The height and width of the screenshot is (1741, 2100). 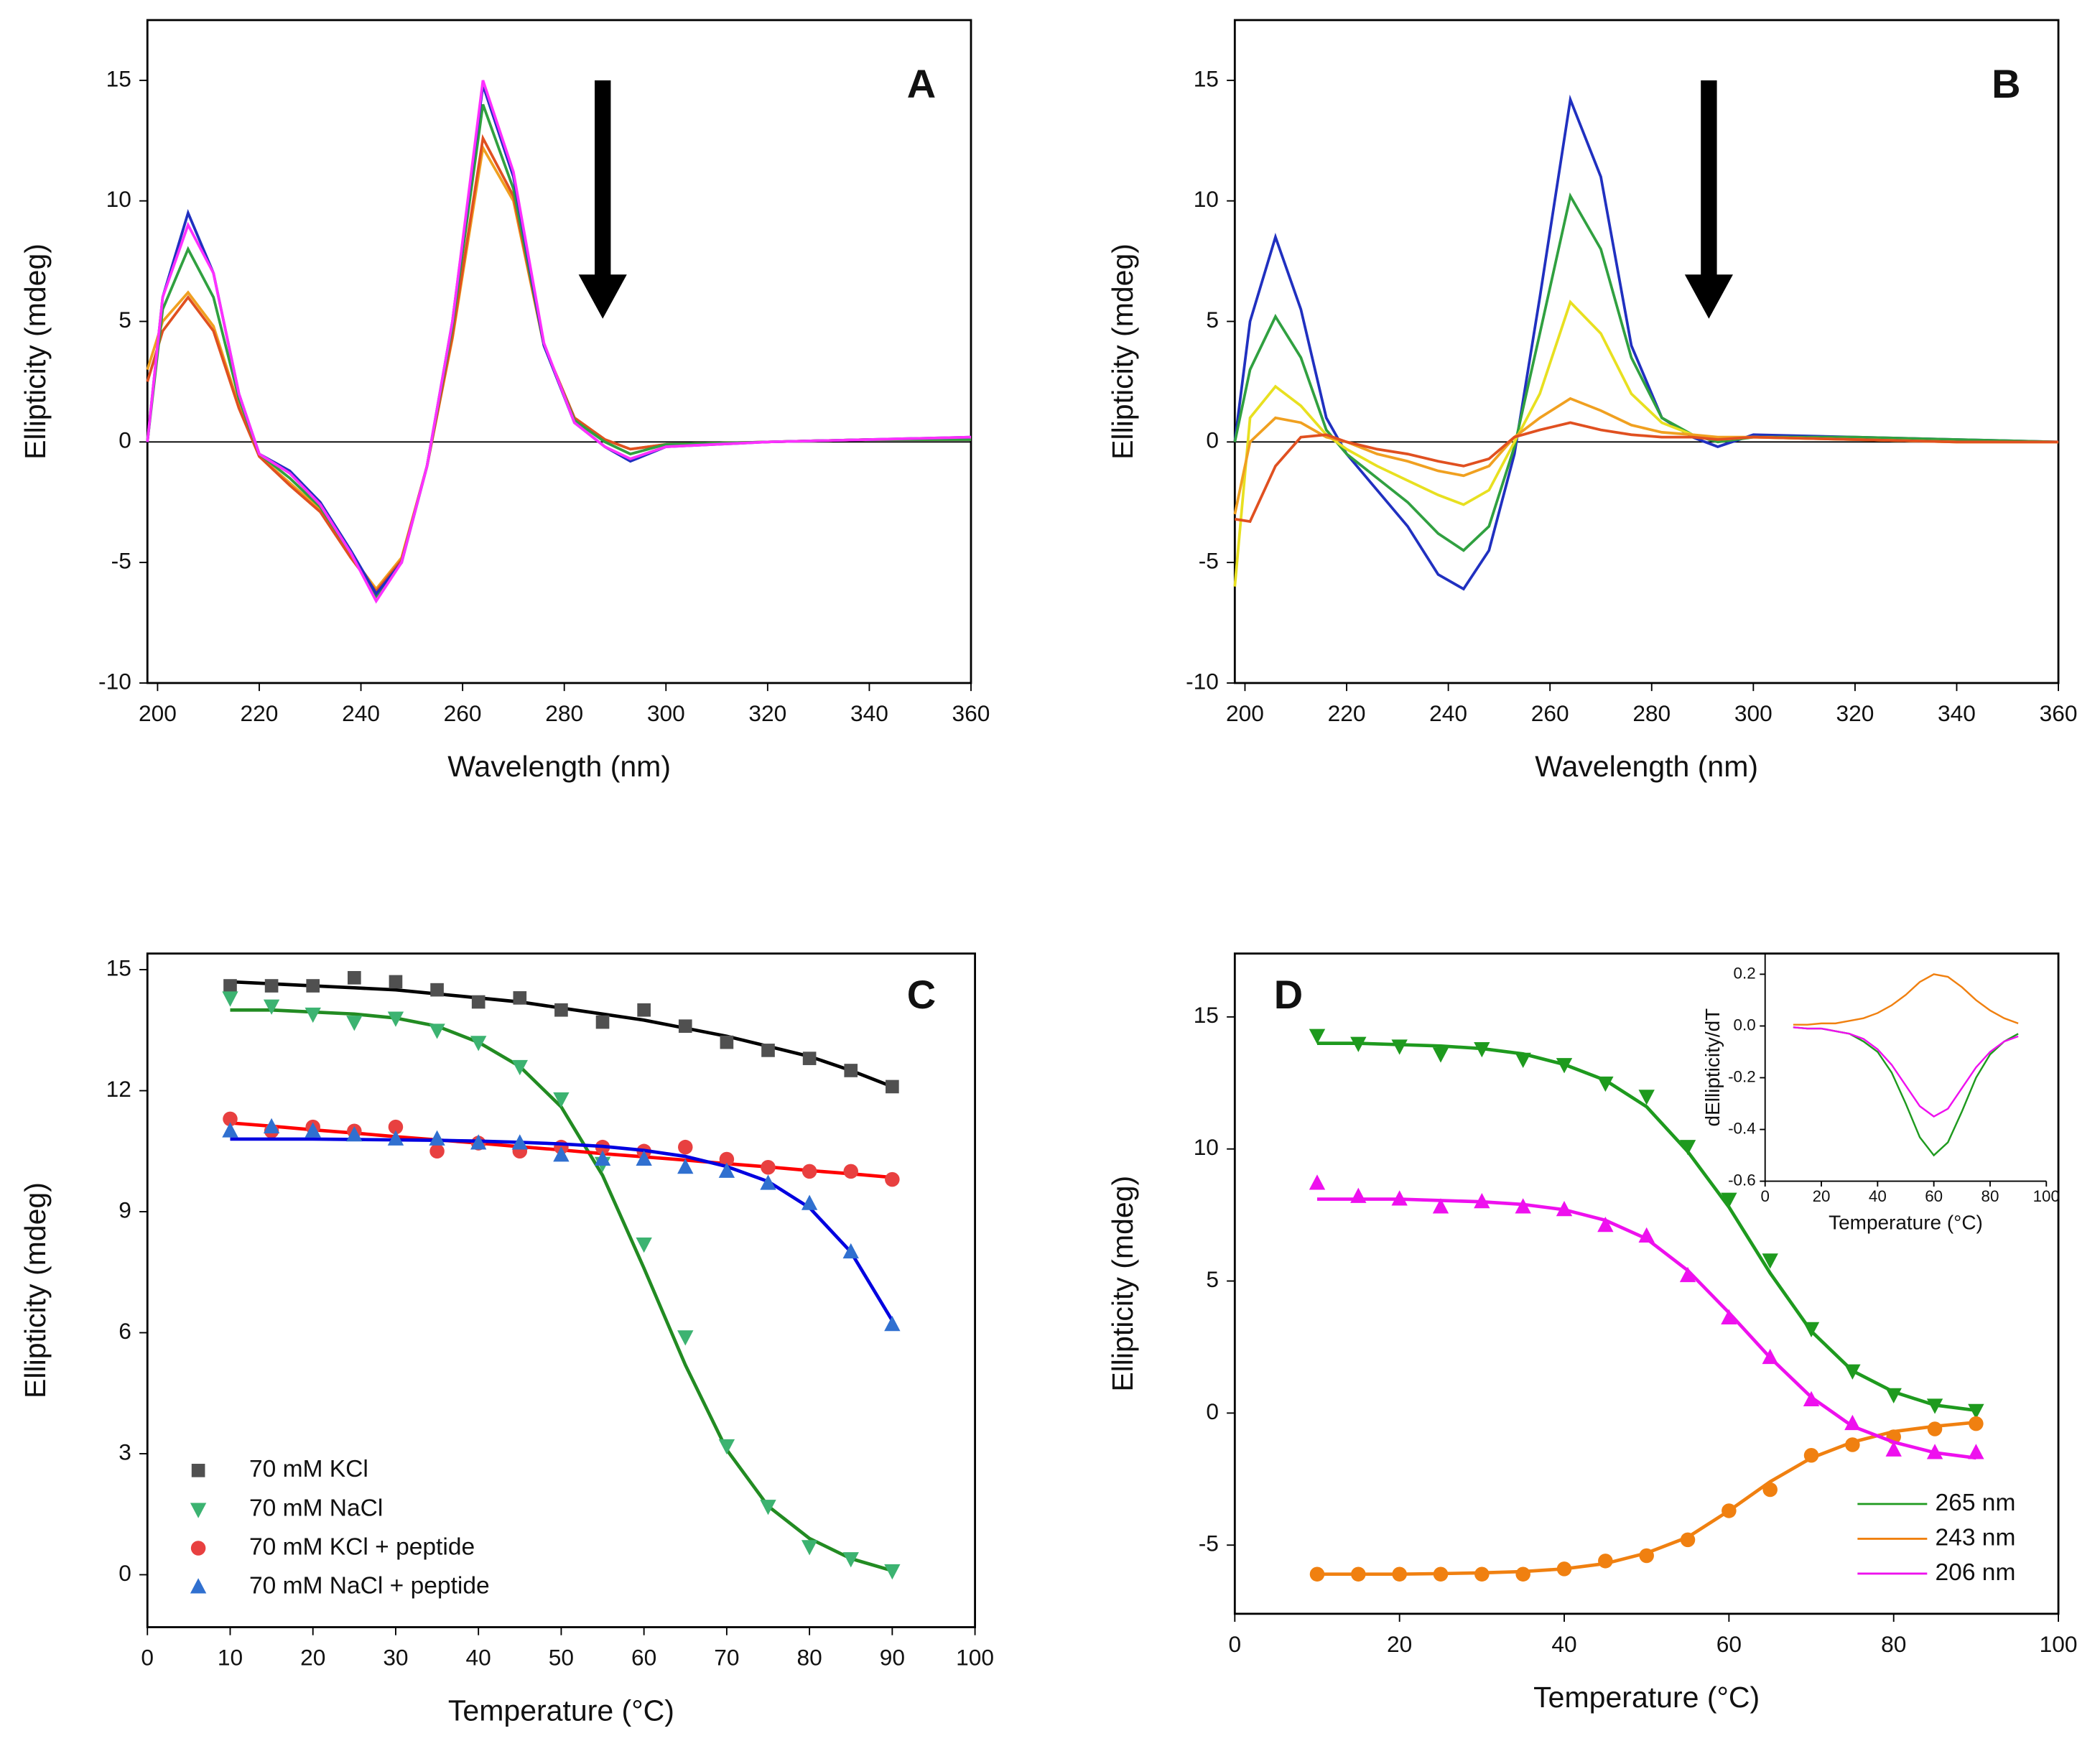 I want to click on y-tick-label: -10, so click(x=1202, y=681).